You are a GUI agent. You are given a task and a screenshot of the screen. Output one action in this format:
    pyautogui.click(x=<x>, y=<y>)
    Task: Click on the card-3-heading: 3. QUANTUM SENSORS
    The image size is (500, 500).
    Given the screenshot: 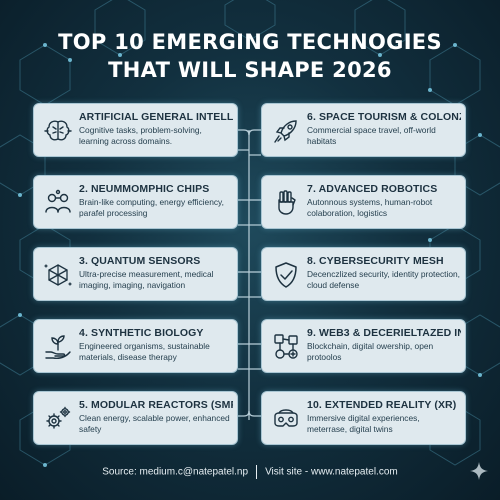 What is the action you would take?
    pyautogui.click(x=140, y=261)
    